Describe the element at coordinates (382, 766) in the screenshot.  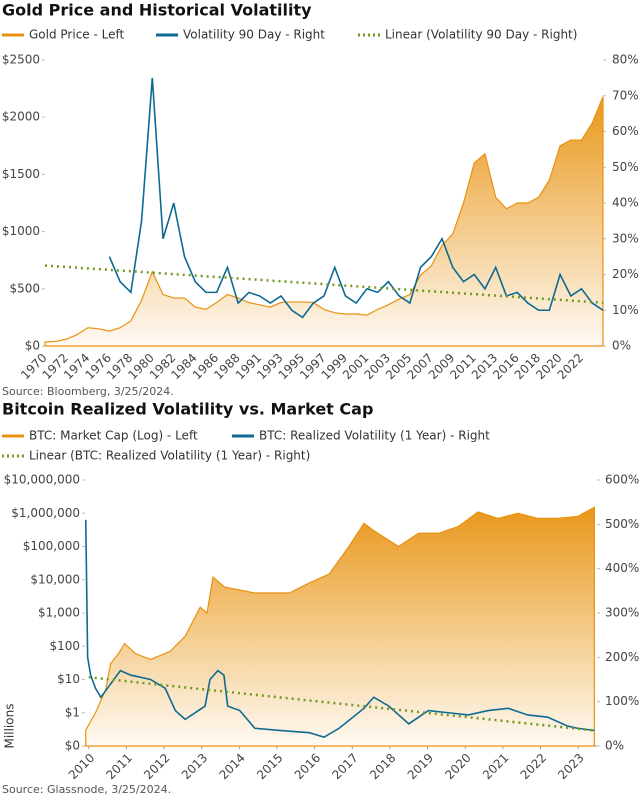
I see `x-tick-label: 2018` at that location.